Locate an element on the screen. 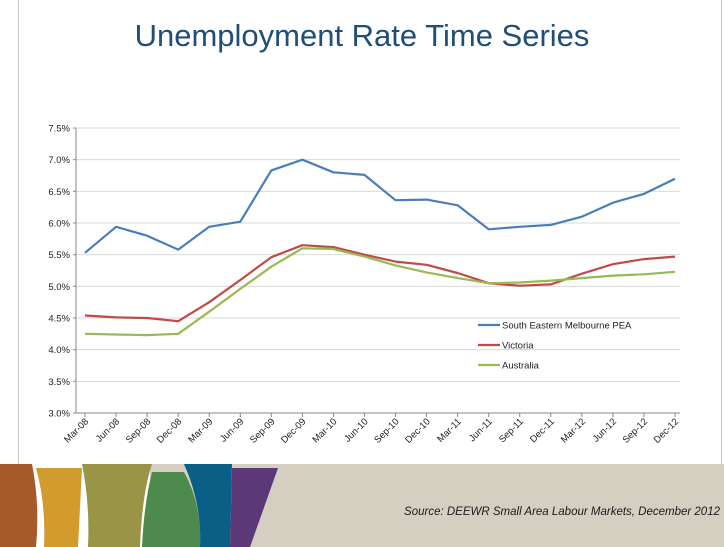  footer-block-rust is located at coordinates (19, 505).